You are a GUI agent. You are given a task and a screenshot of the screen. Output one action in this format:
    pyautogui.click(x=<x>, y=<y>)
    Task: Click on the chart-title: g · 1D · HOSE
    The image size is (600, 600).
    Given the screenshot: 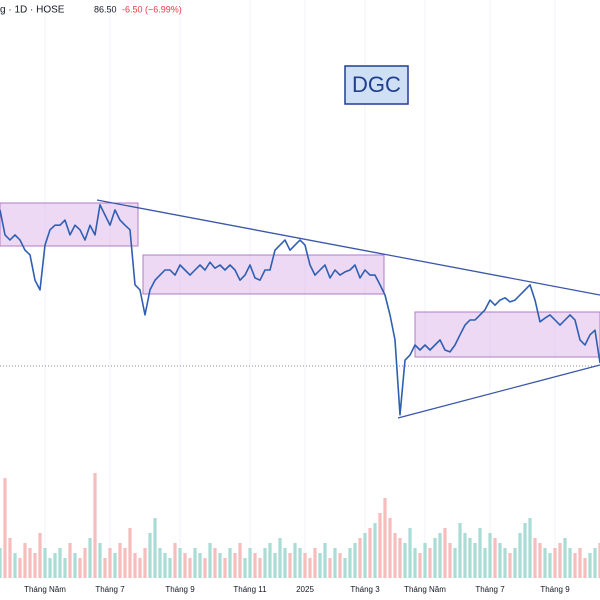 What is the action you would take?
    pyautogui.click(x=32, y=10)
    